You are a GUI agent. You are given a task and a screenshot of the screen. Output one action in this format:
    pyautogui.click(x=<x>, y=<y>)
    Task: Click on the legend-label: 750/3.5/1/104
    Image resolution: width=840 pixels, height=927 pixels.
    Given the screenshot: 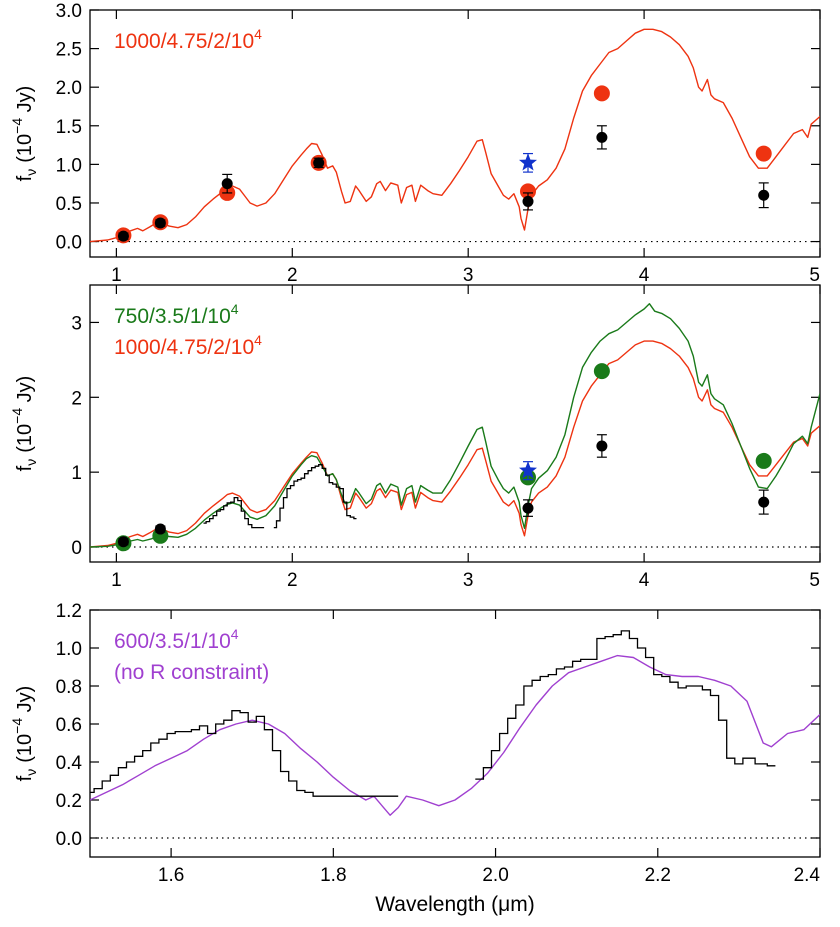 What is the action you would take?
    pyautogui.click(x=176, y=314)
    